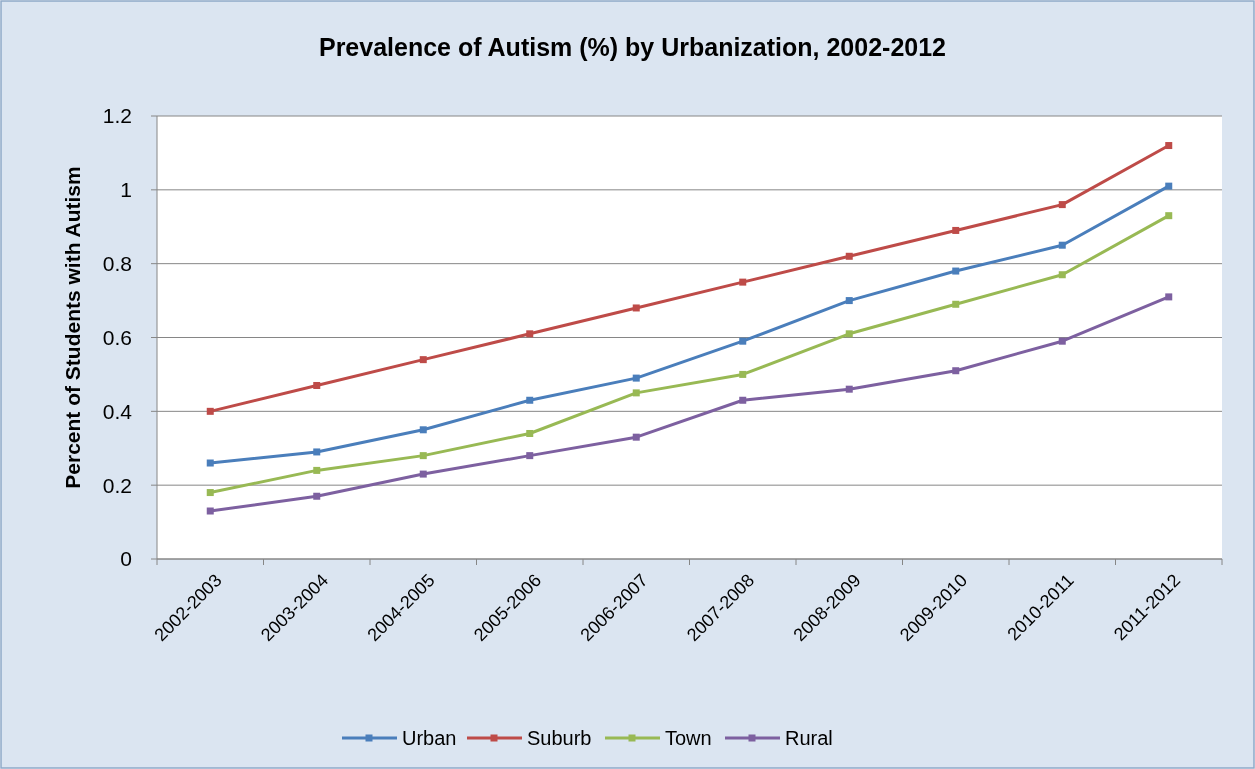 Image resolution: width=1255 pixels, height=769 pixels. I want to click on y-tick-label: 0.2, so click(117, 485).